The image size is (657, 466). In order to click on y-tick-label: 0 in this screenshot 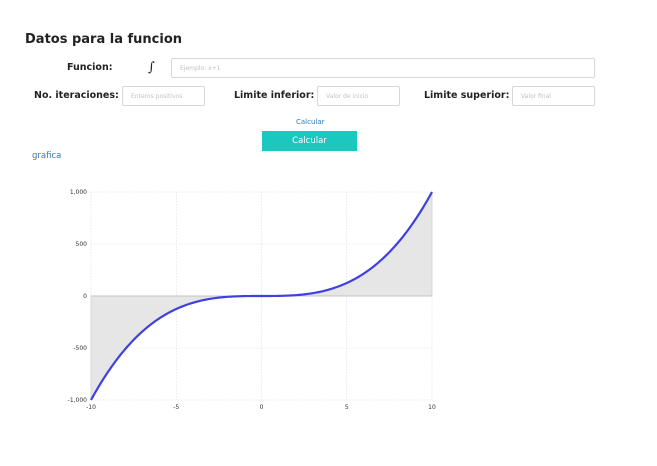, I will do `click(85, 296)`.